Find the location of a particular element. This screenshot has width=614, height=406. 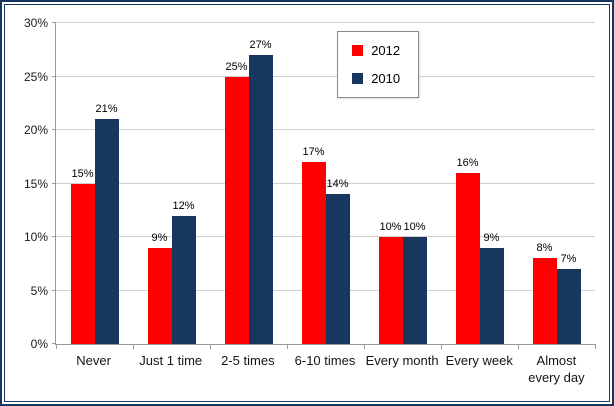

x-category-label: Almost every day is located at coordinates (556, 369).